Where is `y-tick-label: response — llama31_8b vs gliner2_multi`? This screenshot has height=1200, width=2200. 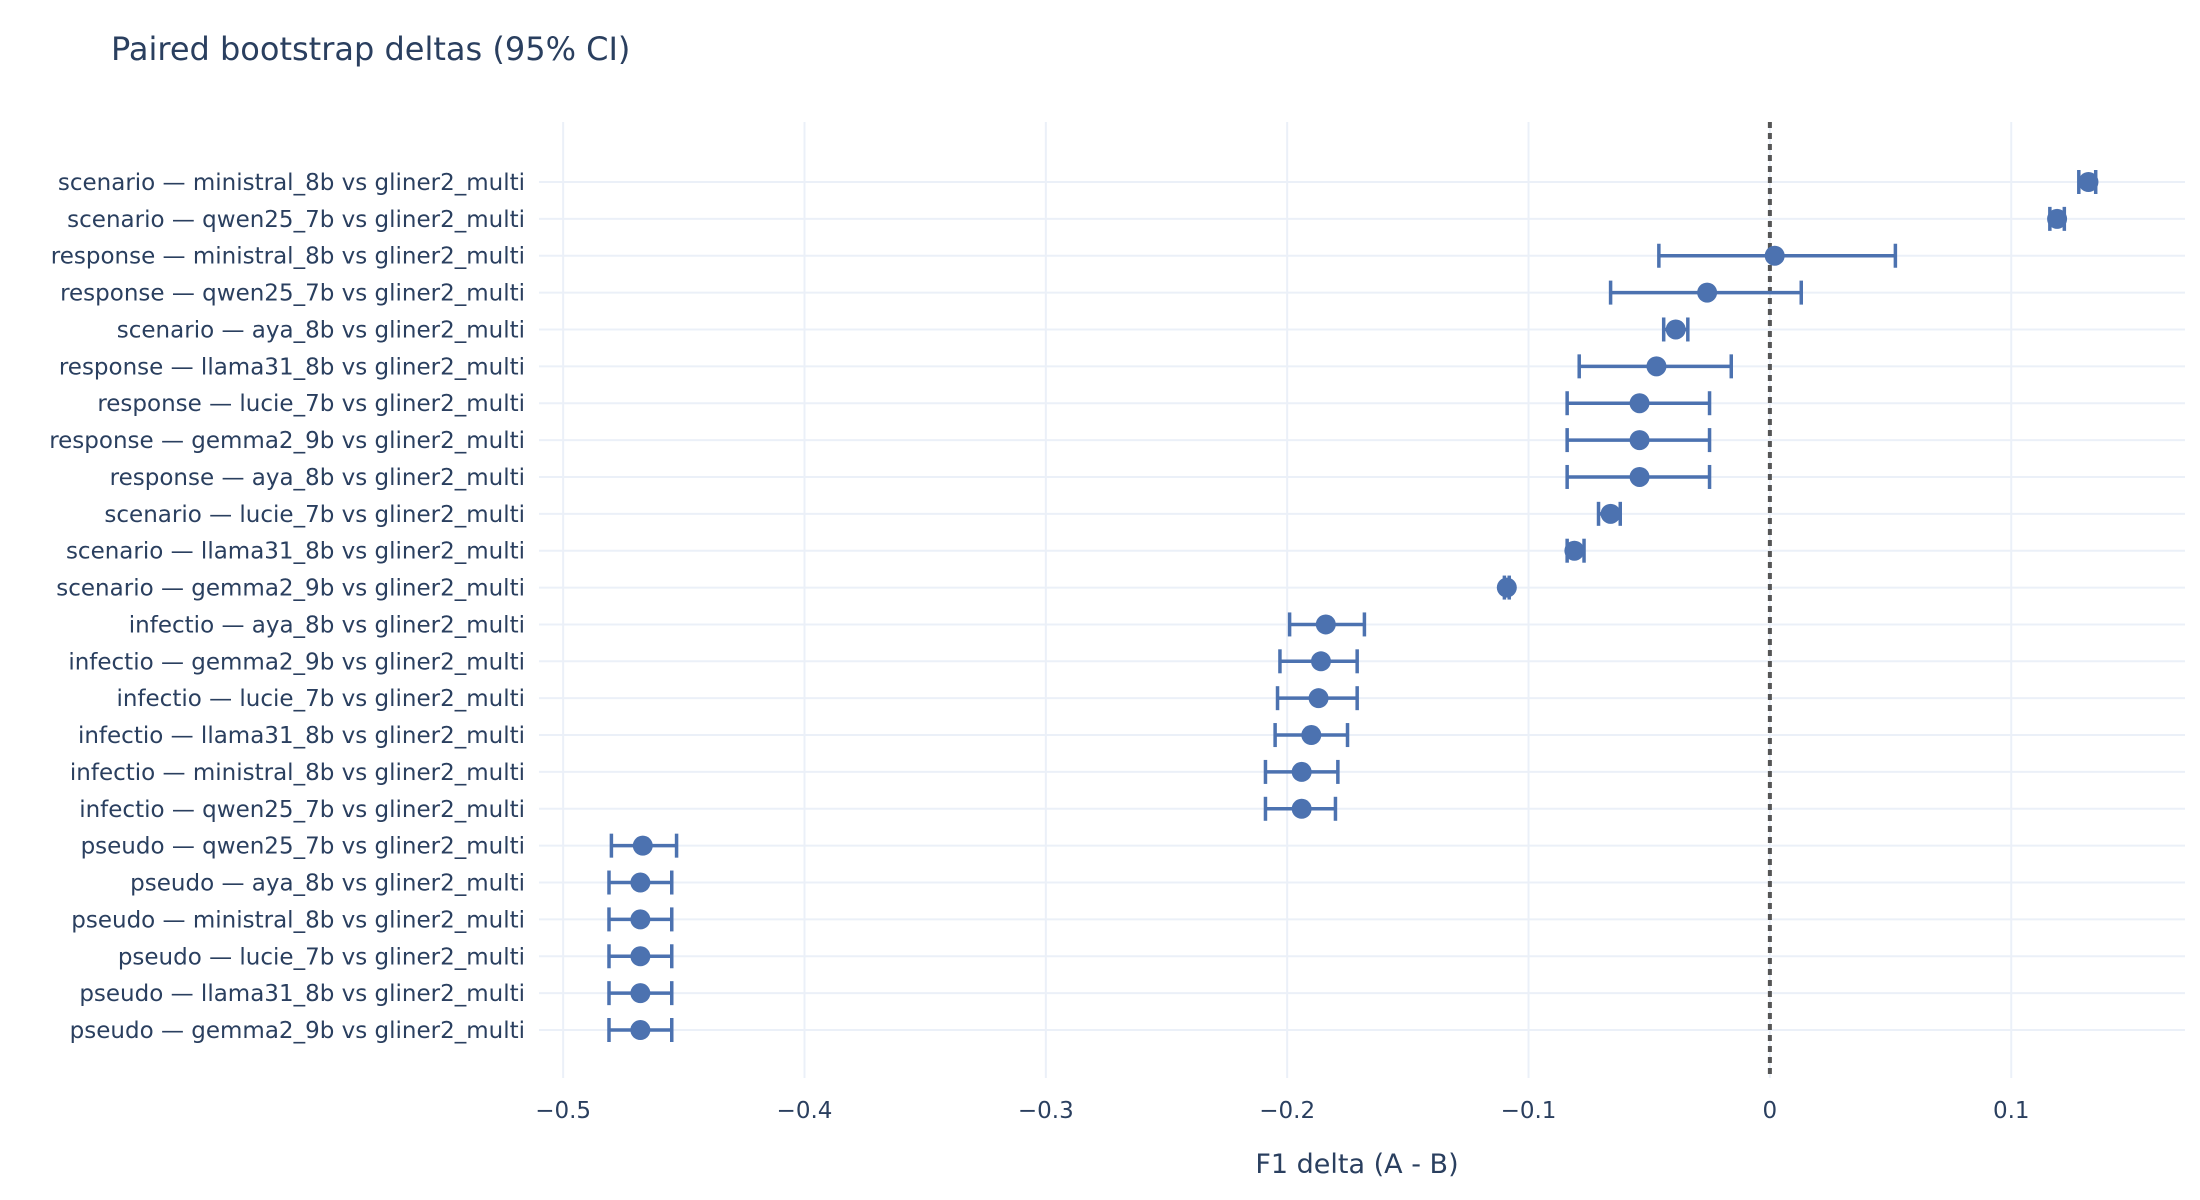
y-tick-label: response — llama31_8b vs gliner2_multi is located at coordinates (292, 367).